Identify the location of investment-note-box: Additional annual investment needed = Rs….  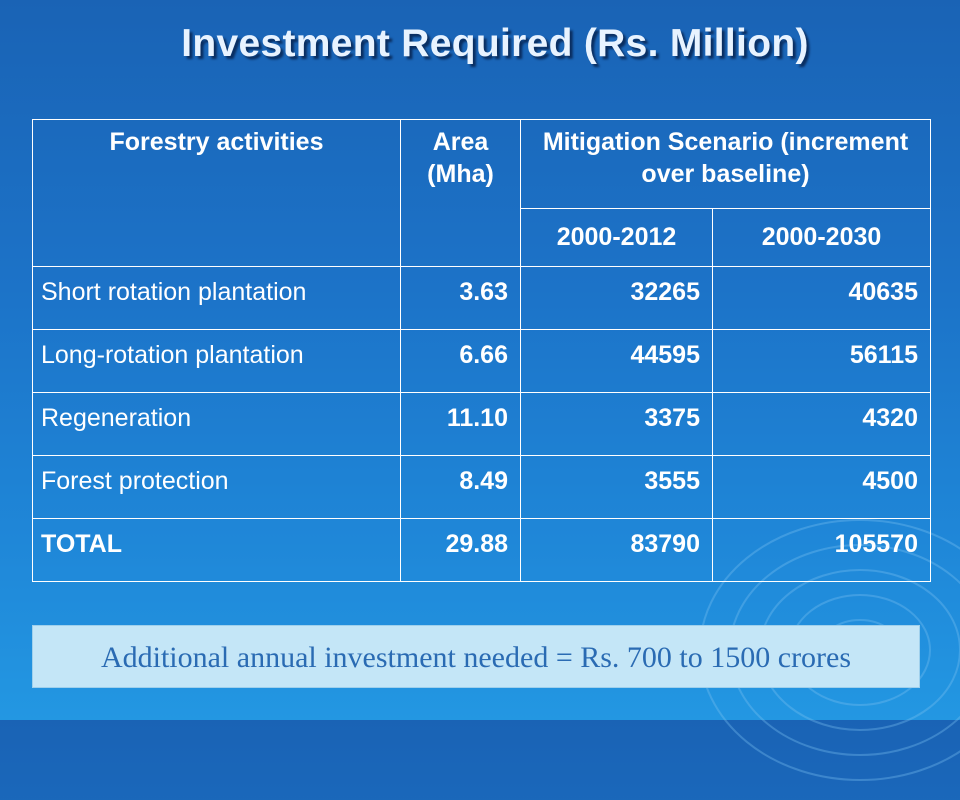
(476, 656).